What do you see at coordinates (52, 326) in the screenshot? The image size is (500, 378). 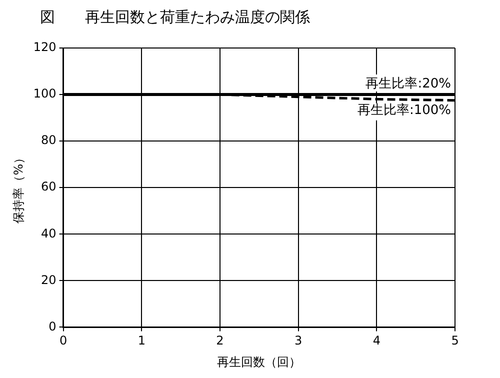 I see `y-tick-label: 0` at bounding box center [52, 326].